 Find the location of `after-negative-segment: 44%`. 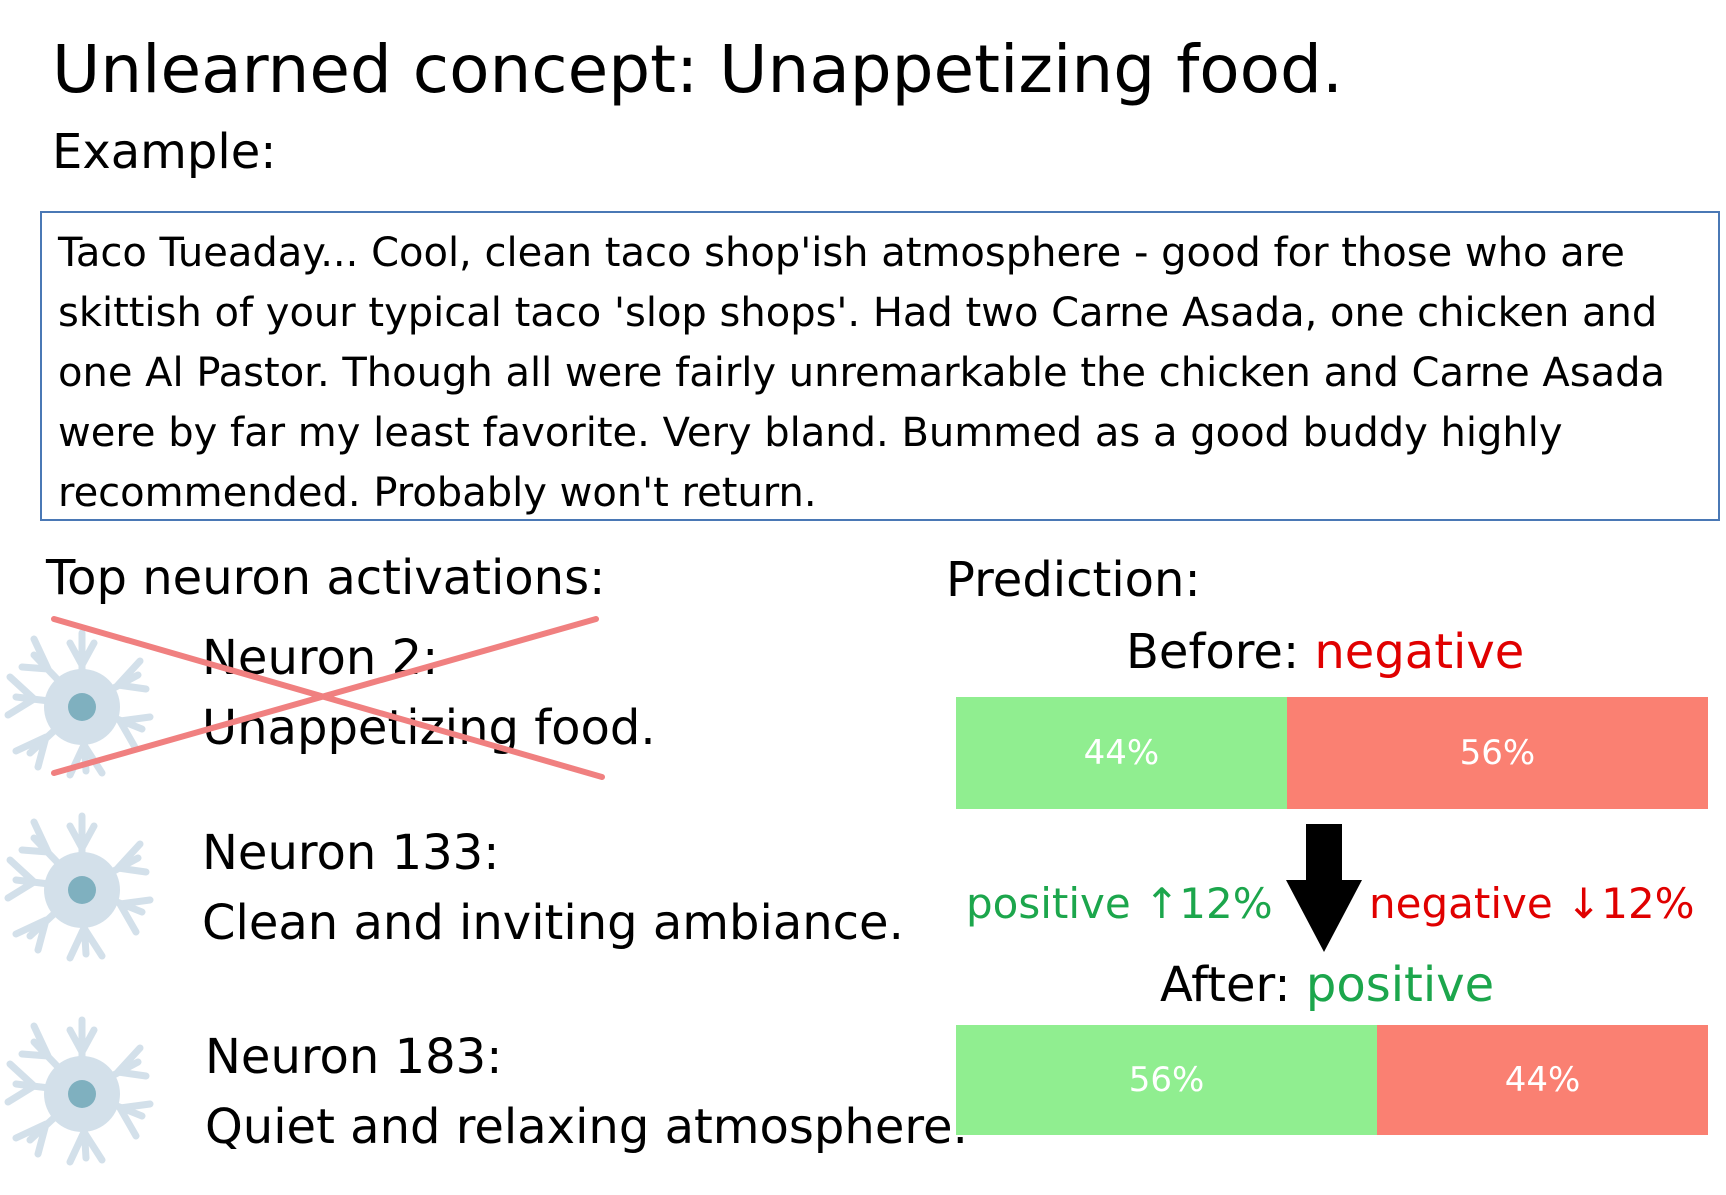

after-negative-segment: 44% is located at coordinates (1542, 1080).